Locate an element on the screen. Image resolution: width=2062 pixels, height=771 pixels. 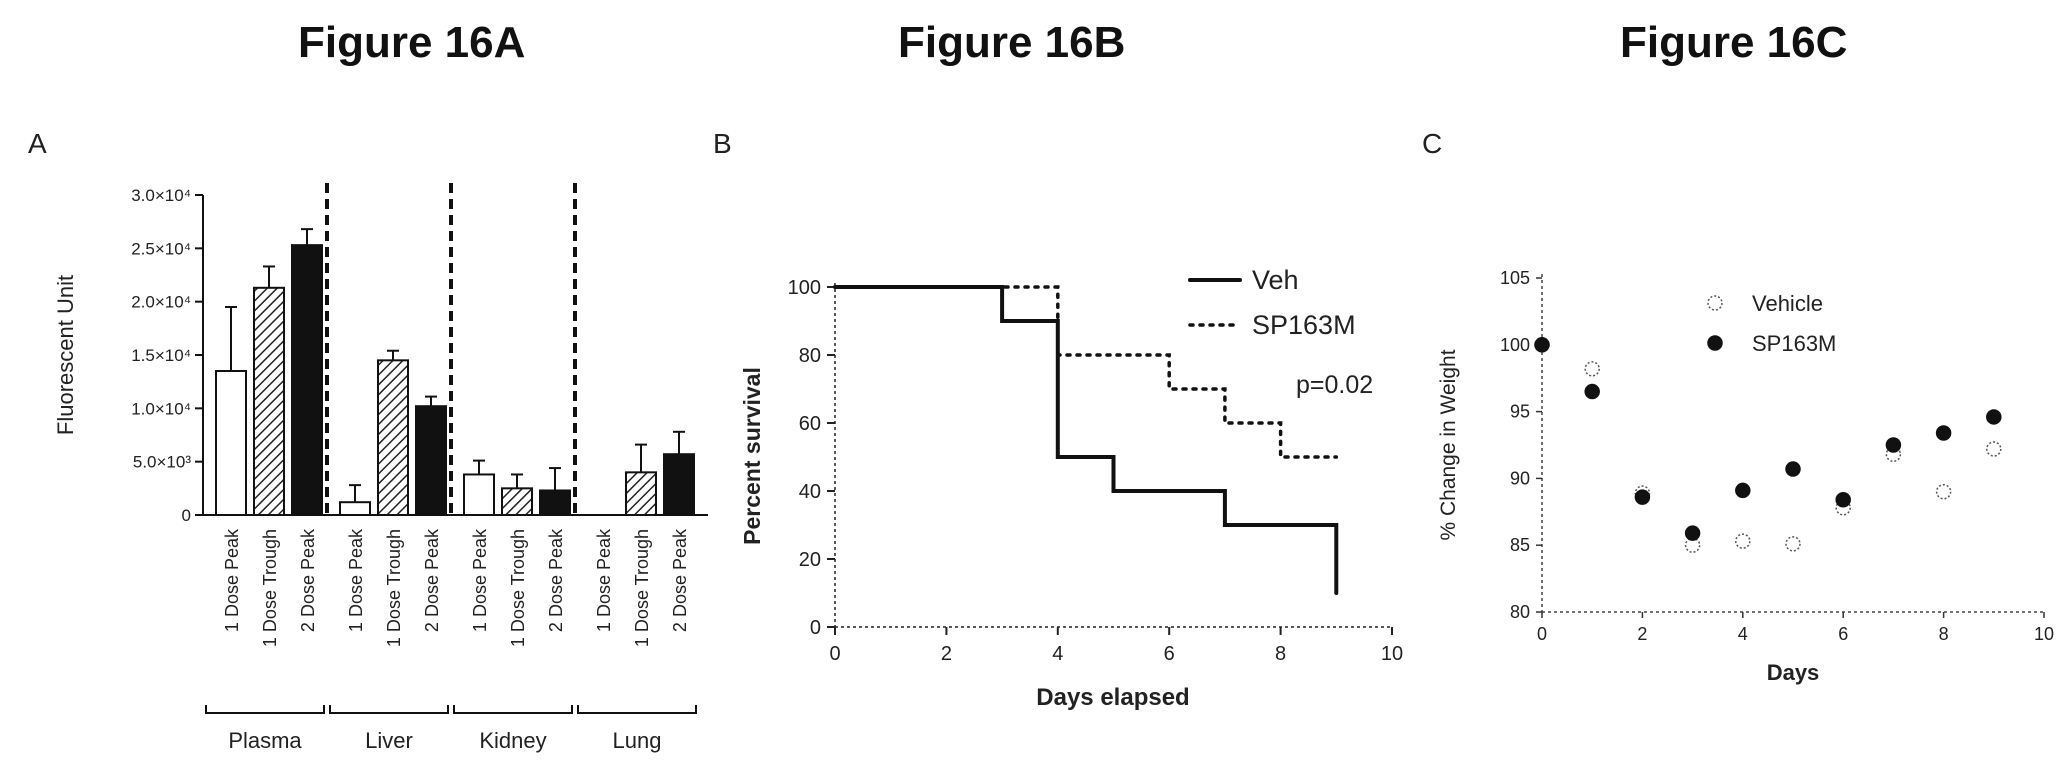
y-tick-label: 20 is located at coordinates (810, 560).